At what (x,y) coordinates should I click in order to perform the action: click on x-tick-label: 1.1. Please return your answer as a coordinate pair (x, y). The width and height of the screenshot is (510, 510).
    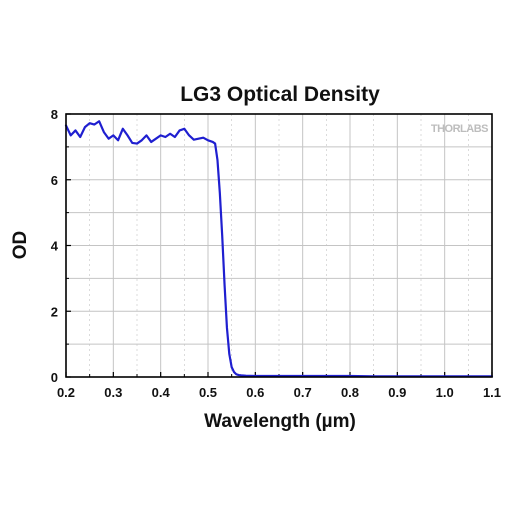
    Looking at the image, I should click on (492, 392).